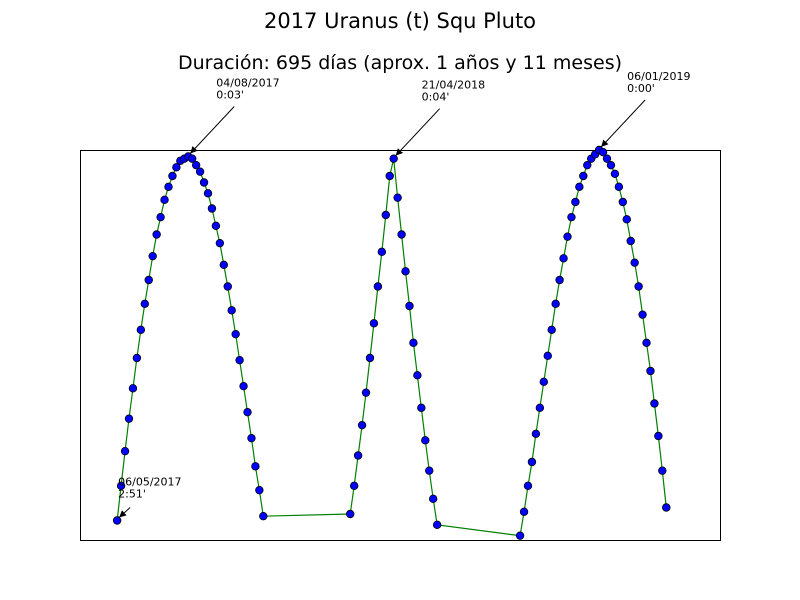 This screenshot has height=600, width=800. I want to click on annotation-text: 0:03', so click(230, 95).